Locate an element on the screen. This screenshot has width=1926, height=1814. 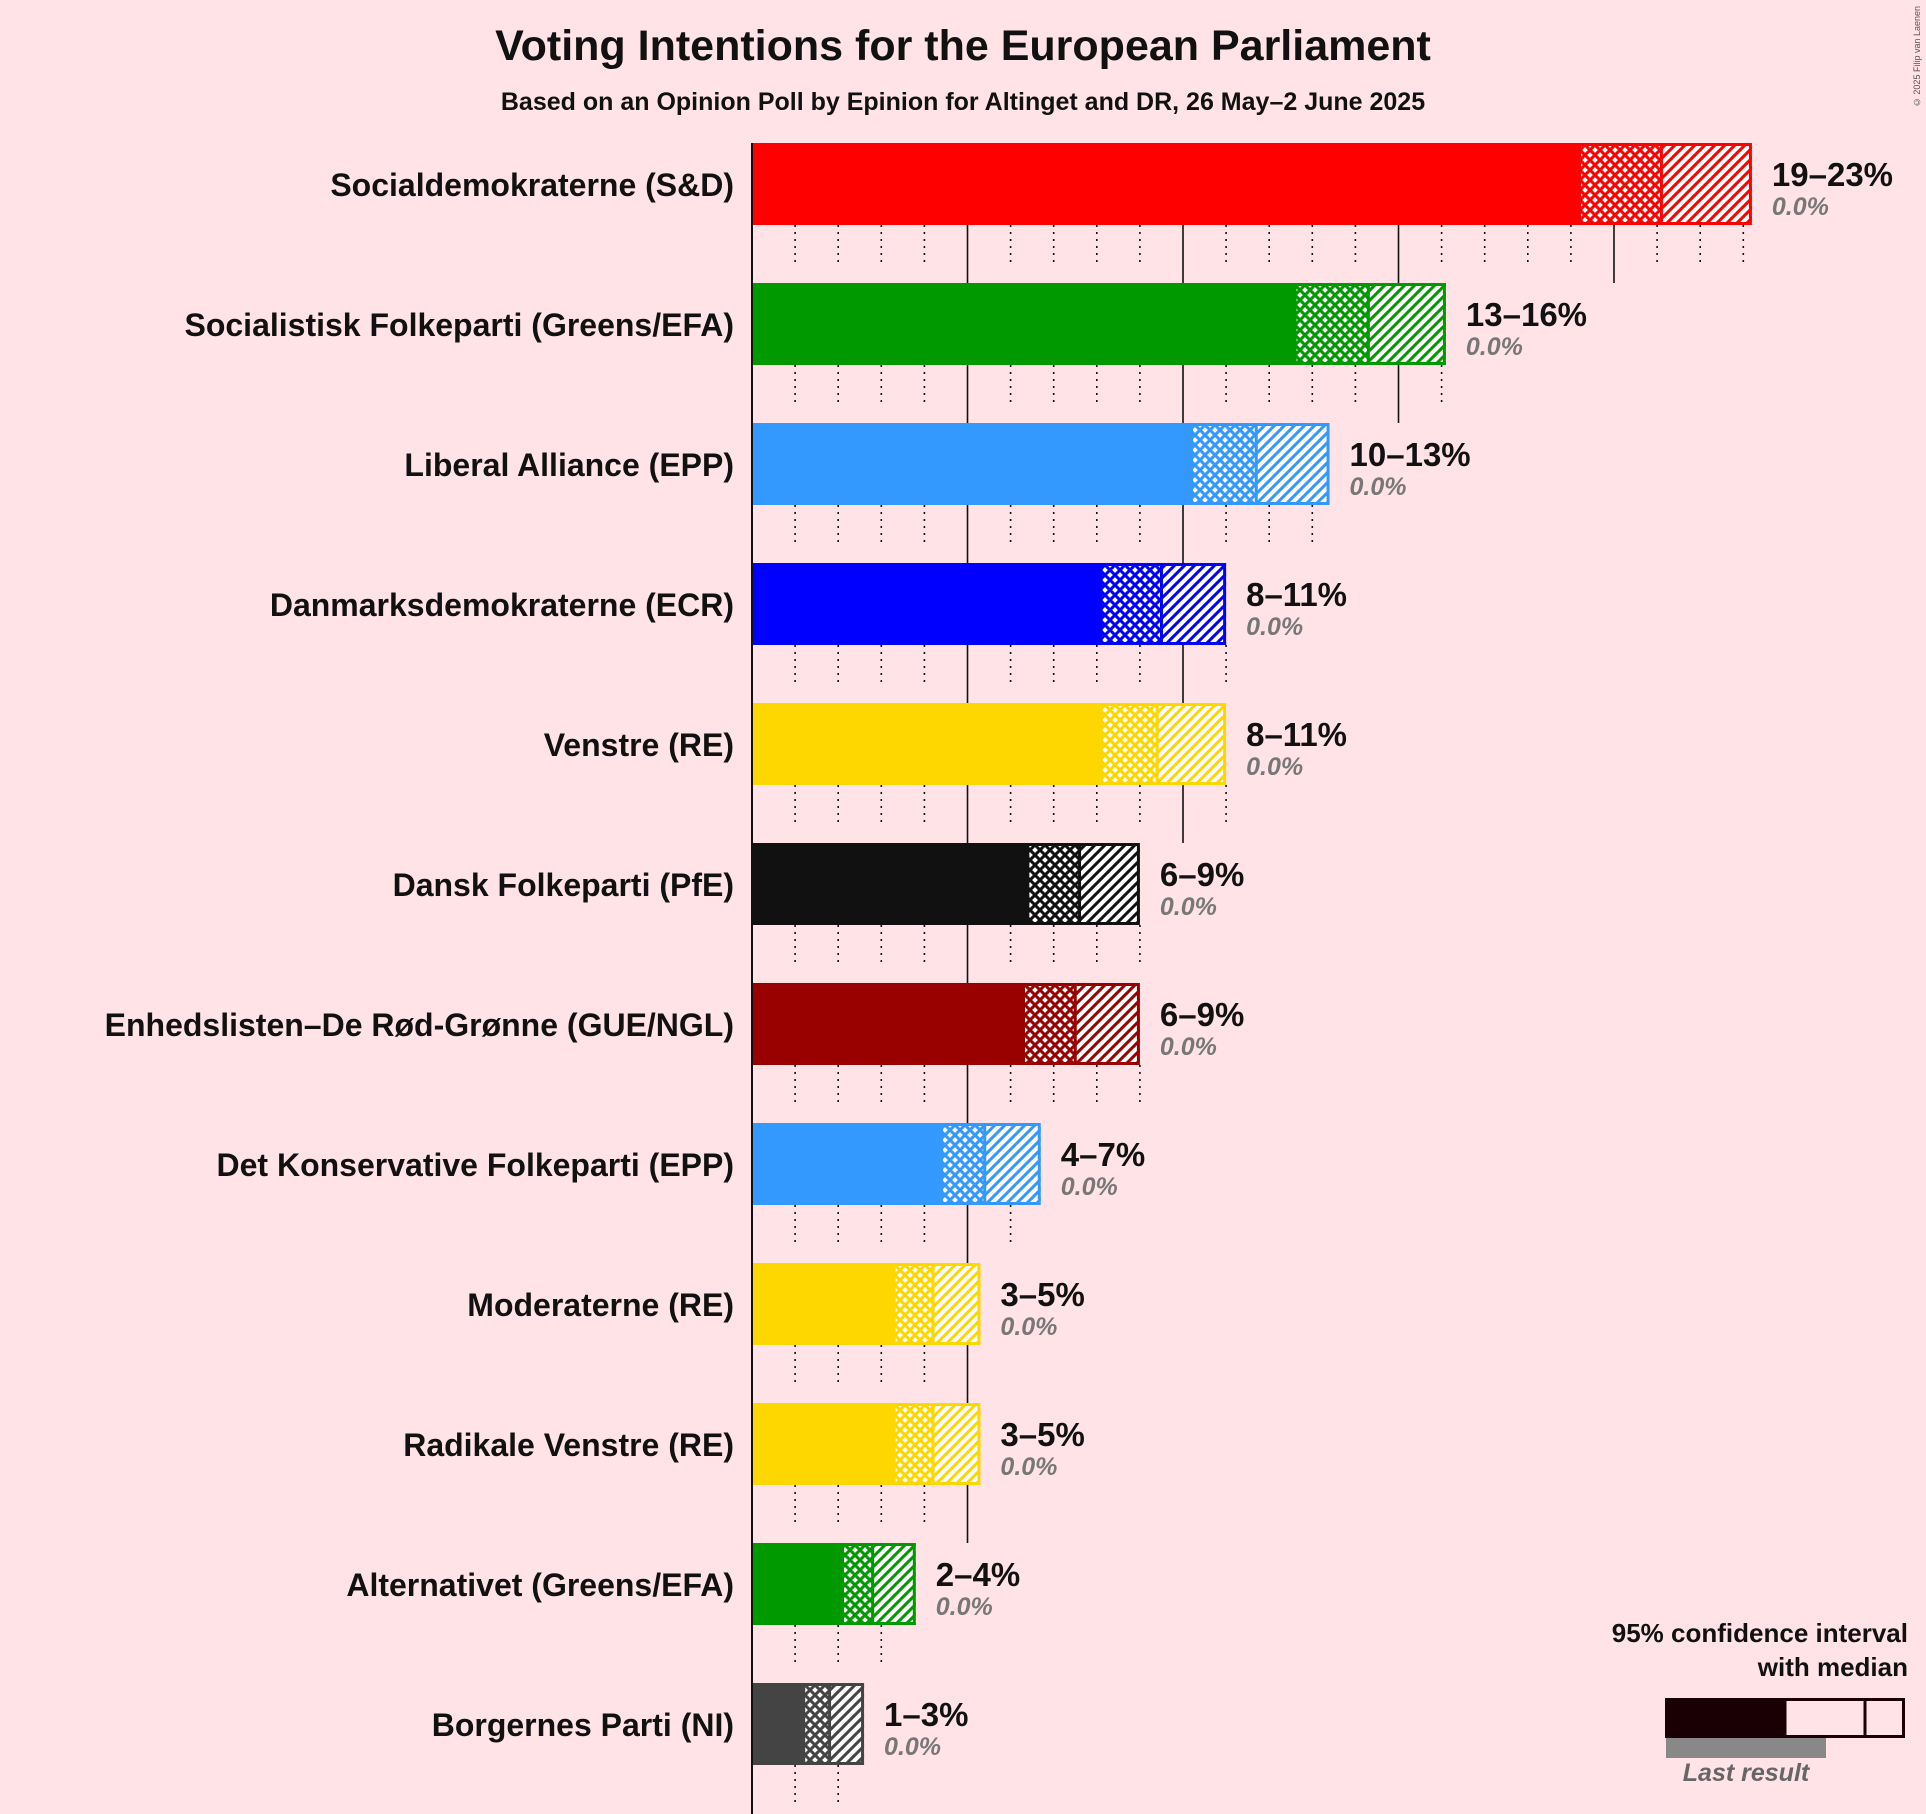
legend-title-line1: 95% confidence interval is located at coordinates (1759, 1633).